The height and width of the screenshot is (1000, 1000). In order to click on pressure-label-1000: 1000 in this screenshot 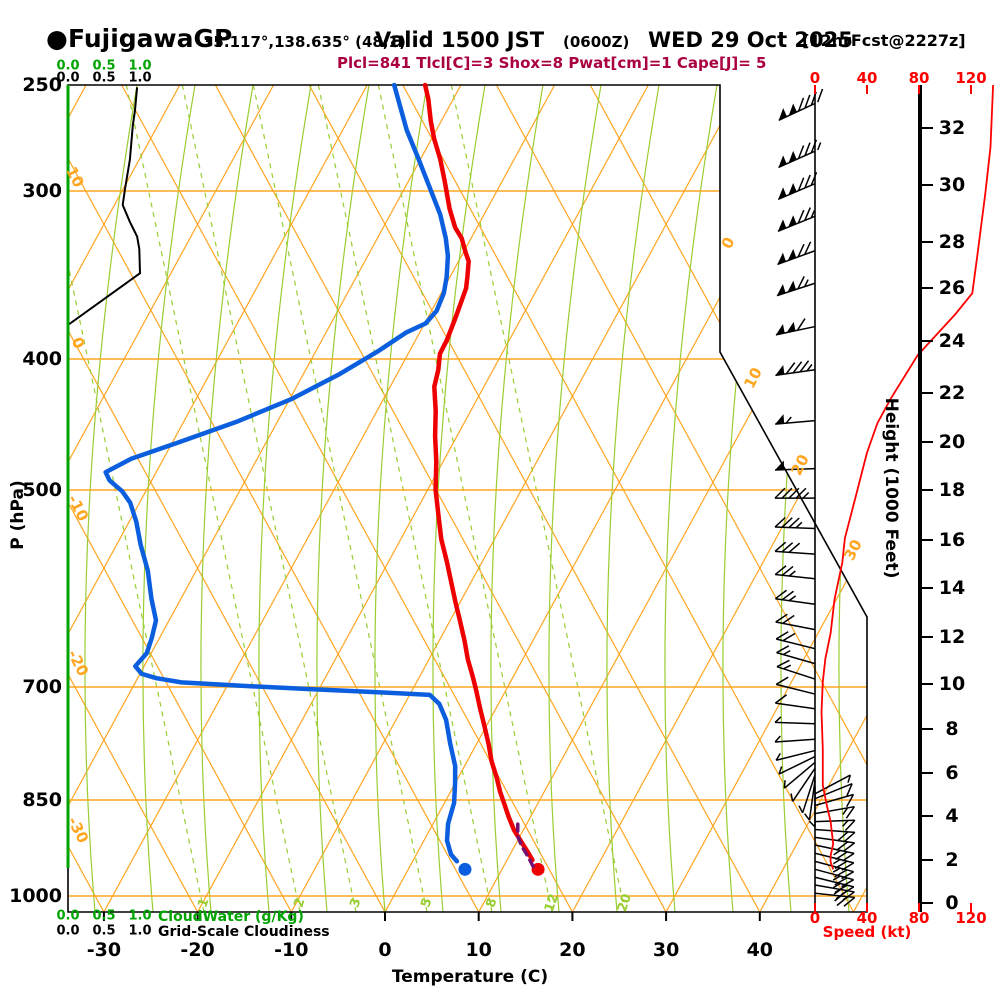, I will do `click(35, 896)`.